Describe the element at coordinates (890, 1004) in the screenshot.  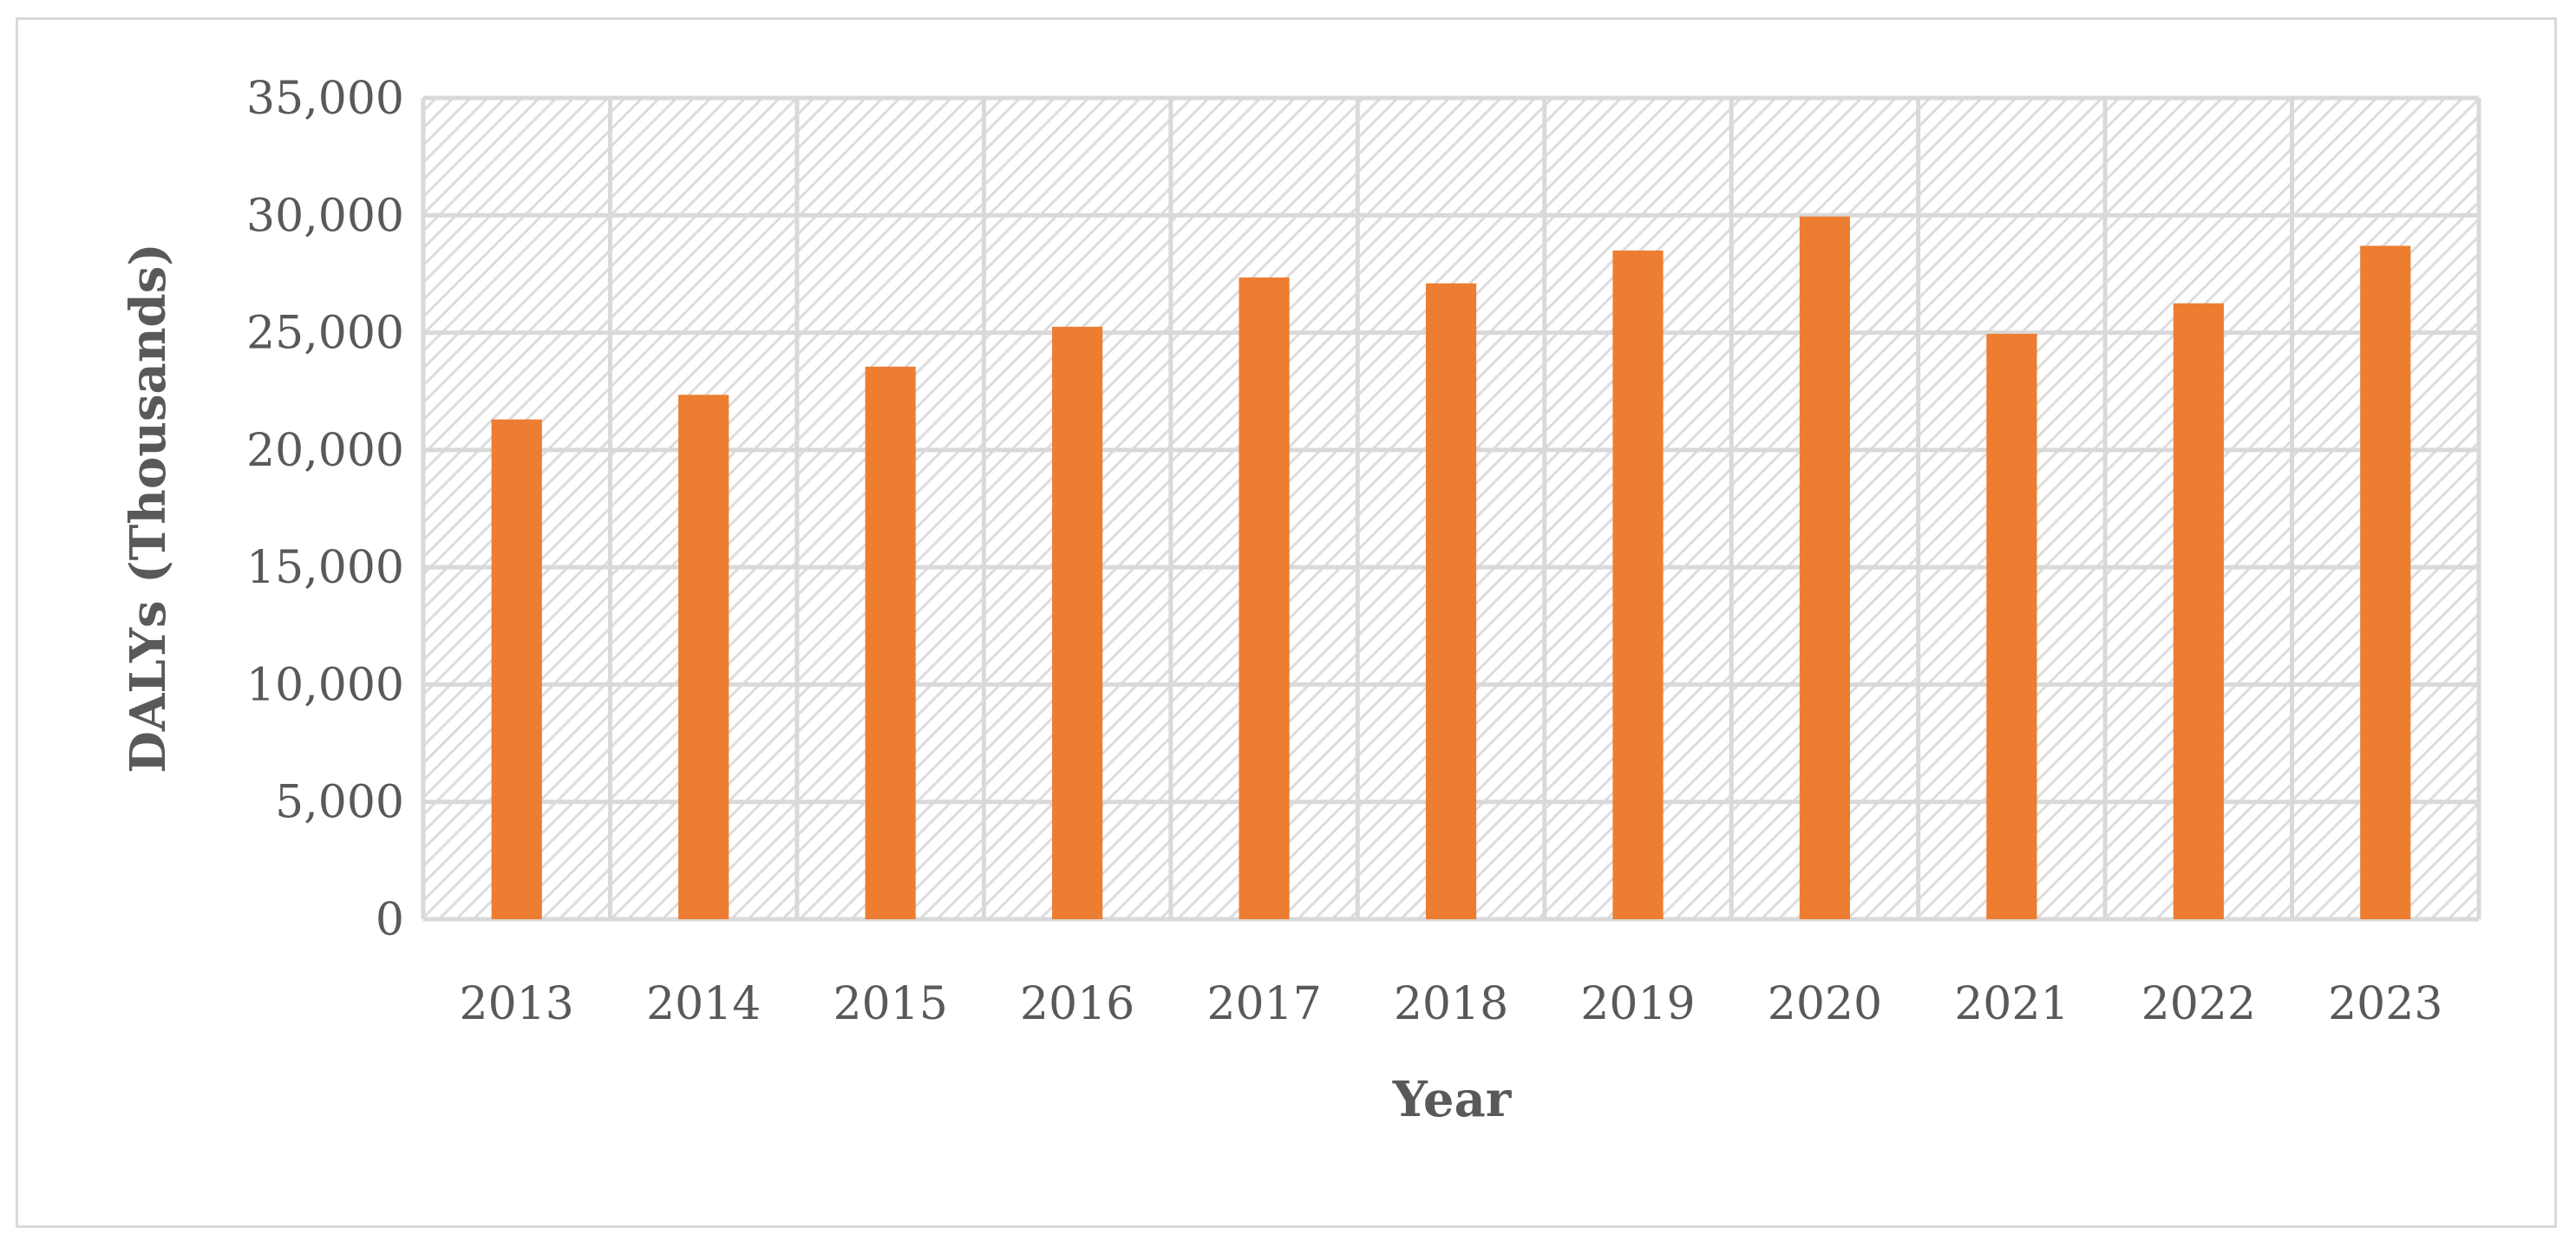
I see `x-tick-label: 2015` at that location.